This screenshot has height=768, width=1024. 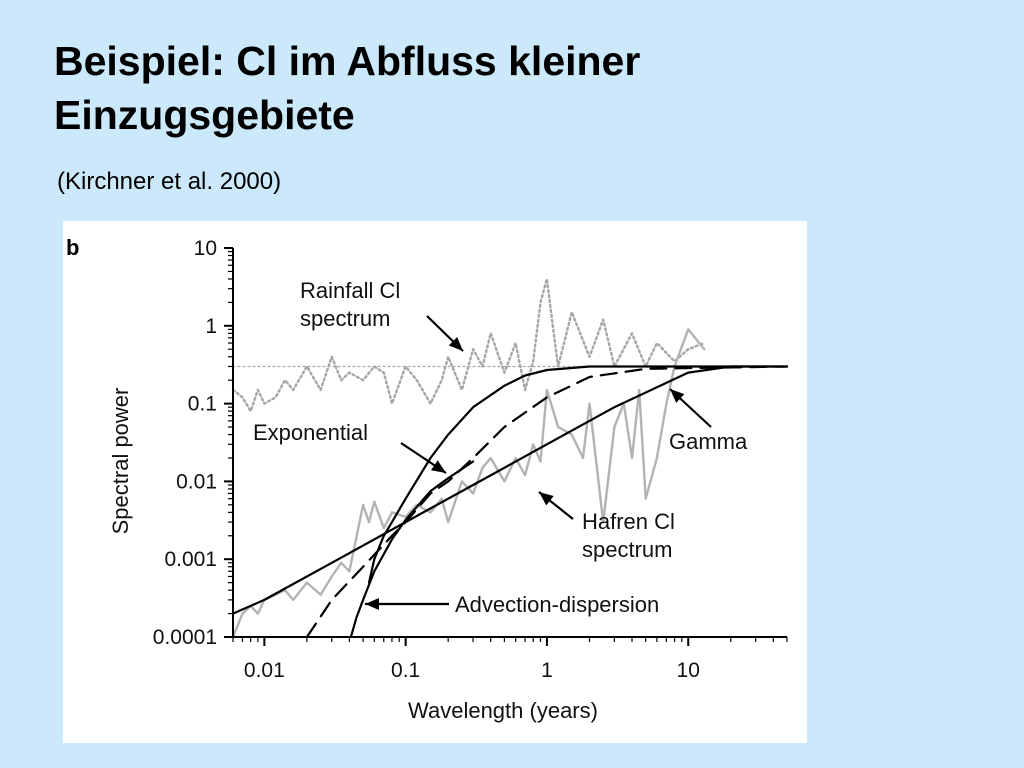 What do you see at coordinates (468, 345) in the screenshot?
I see `rainfall-cl-spectrum-line` at bounding box center [468, 345].